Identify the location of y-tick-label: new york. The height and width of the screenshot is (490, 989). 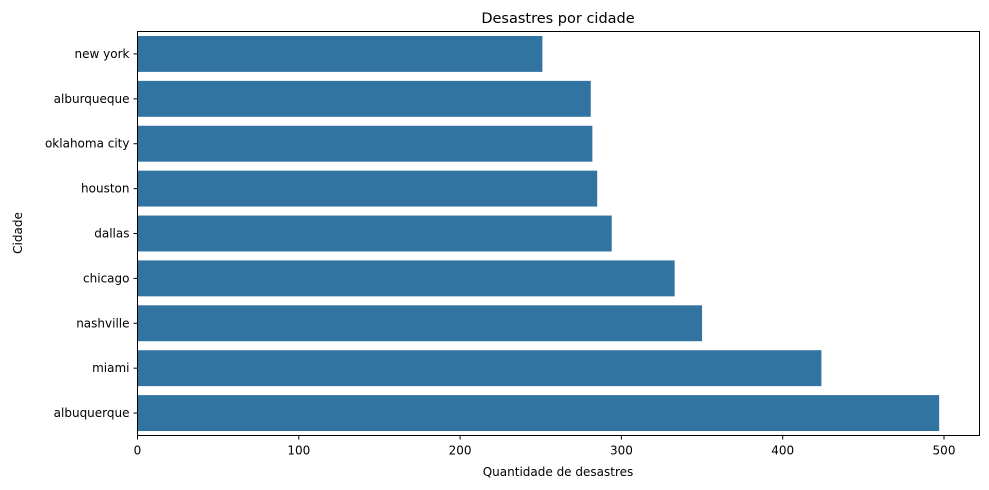
(102, 54).